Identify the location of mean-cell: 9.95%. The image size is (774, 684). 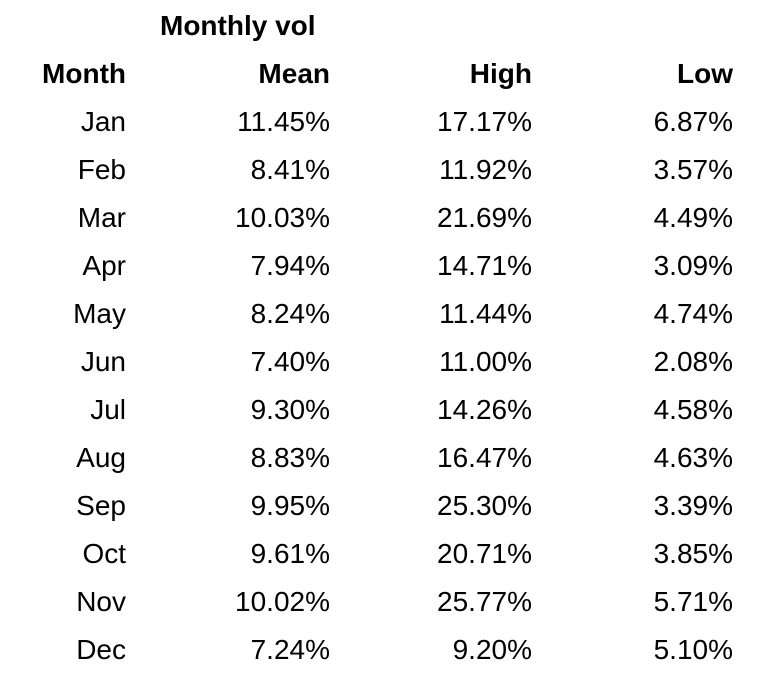
(290, 505).